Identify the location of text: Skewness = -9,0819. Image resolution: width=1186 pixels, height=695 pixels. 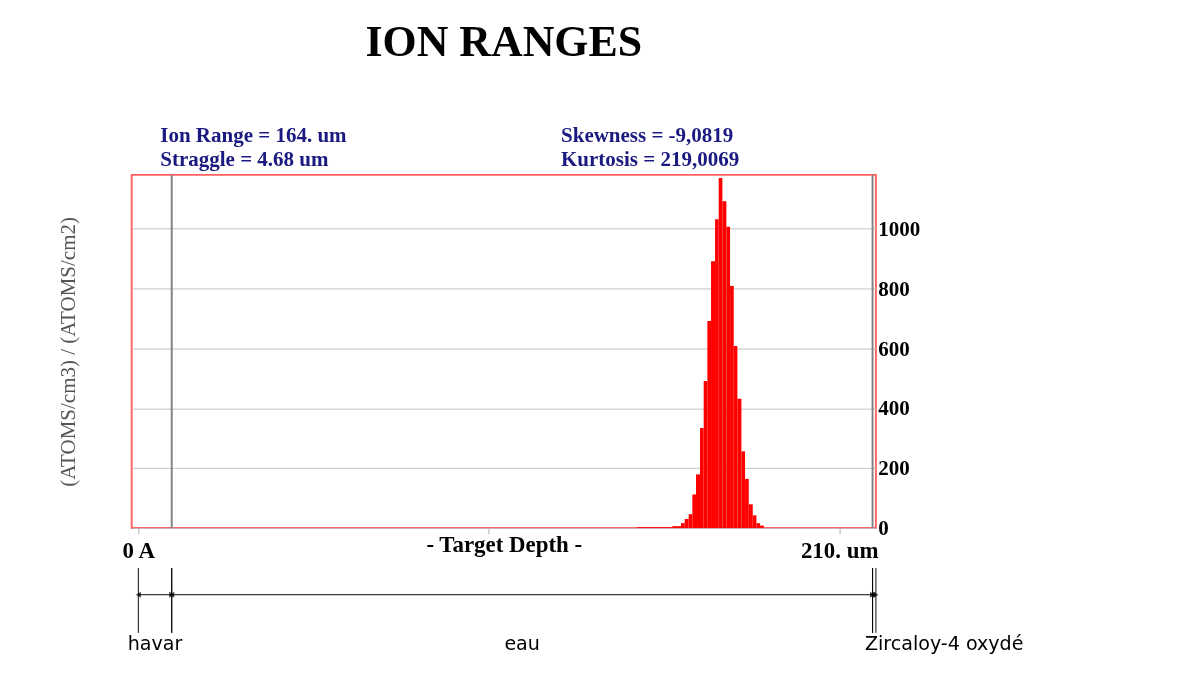
(647, 134).